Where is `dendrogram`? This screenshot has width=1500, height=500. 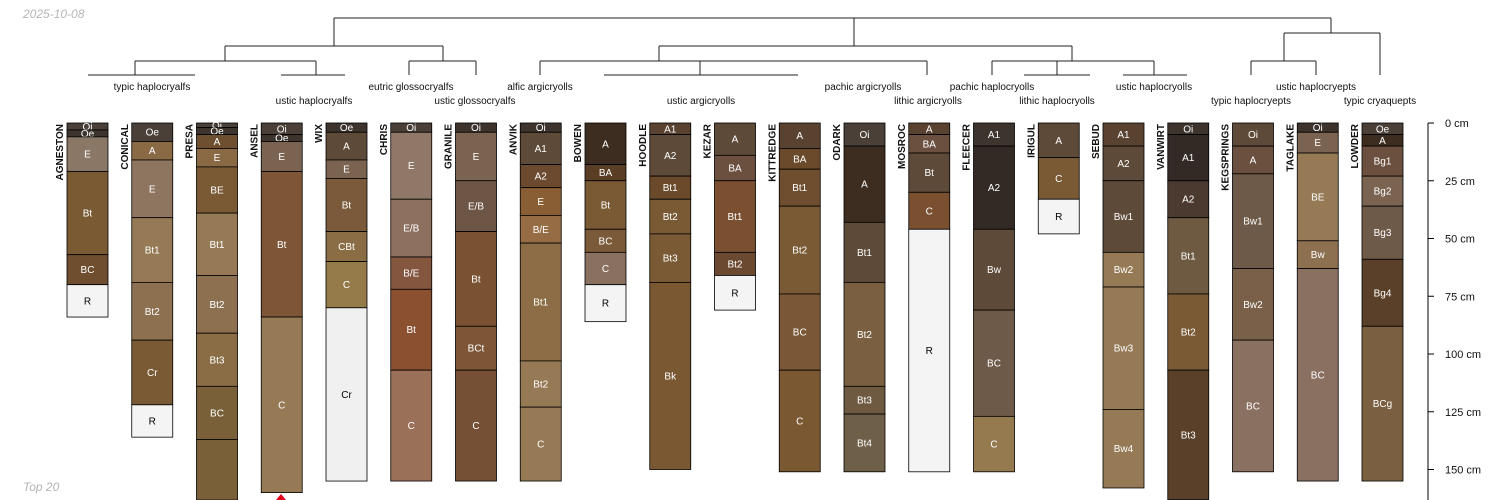 dendrogram is located at coordinates (734, 46).